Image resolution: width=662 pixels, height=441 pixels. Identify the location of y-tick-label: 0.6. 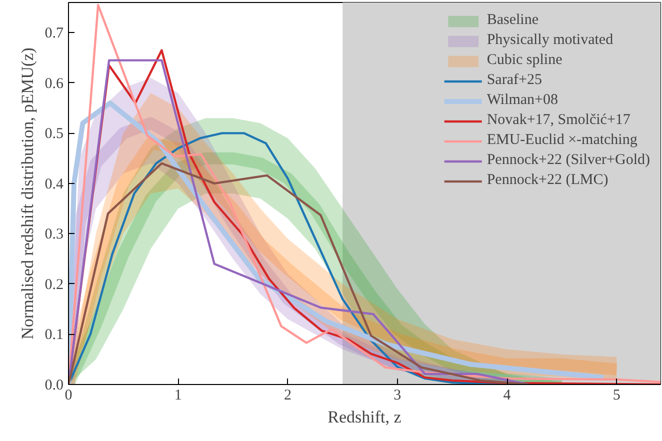
(54, 84).